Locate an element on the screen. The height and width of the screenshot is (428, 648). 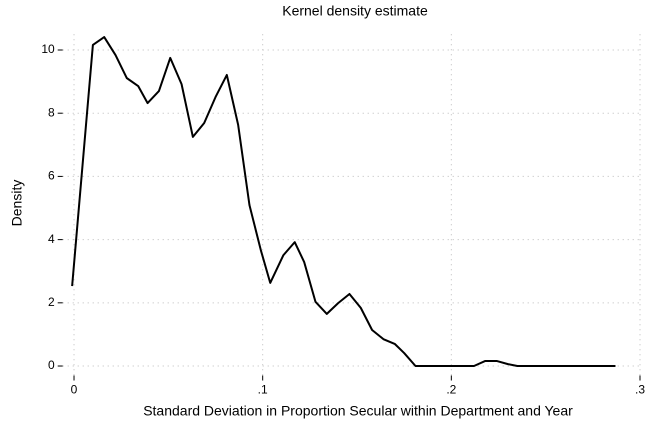
y-tick-label: 0 is located at coordinates (51, 365).